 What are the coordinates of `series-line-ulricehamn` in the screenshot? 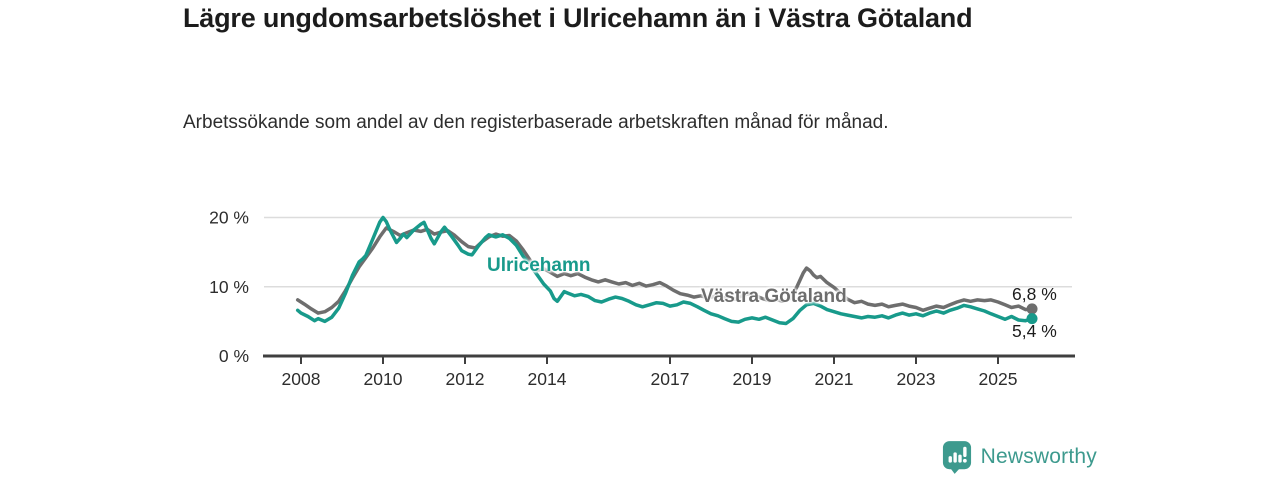 It's located at (664, 270).